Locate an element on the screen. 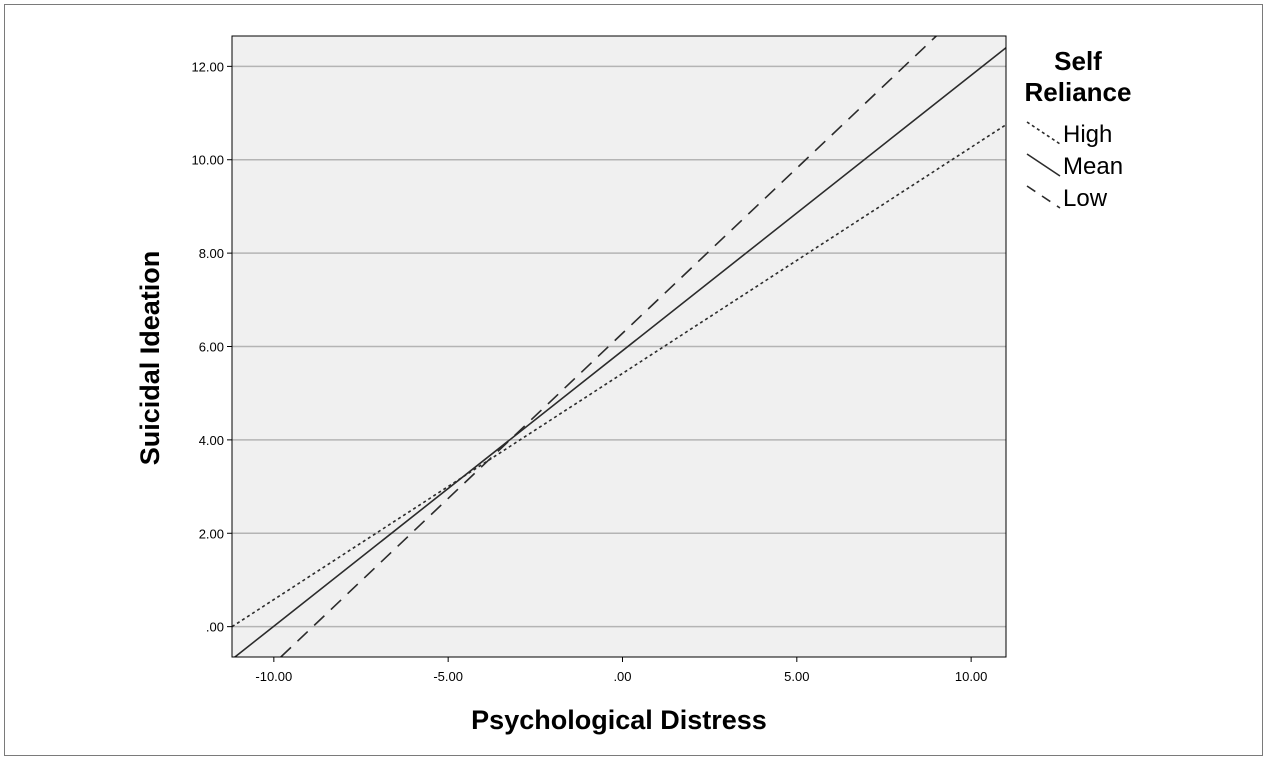 This screenshot has width=1269, height=762. legend-label-high: High is located at coordinates (1087, 134).